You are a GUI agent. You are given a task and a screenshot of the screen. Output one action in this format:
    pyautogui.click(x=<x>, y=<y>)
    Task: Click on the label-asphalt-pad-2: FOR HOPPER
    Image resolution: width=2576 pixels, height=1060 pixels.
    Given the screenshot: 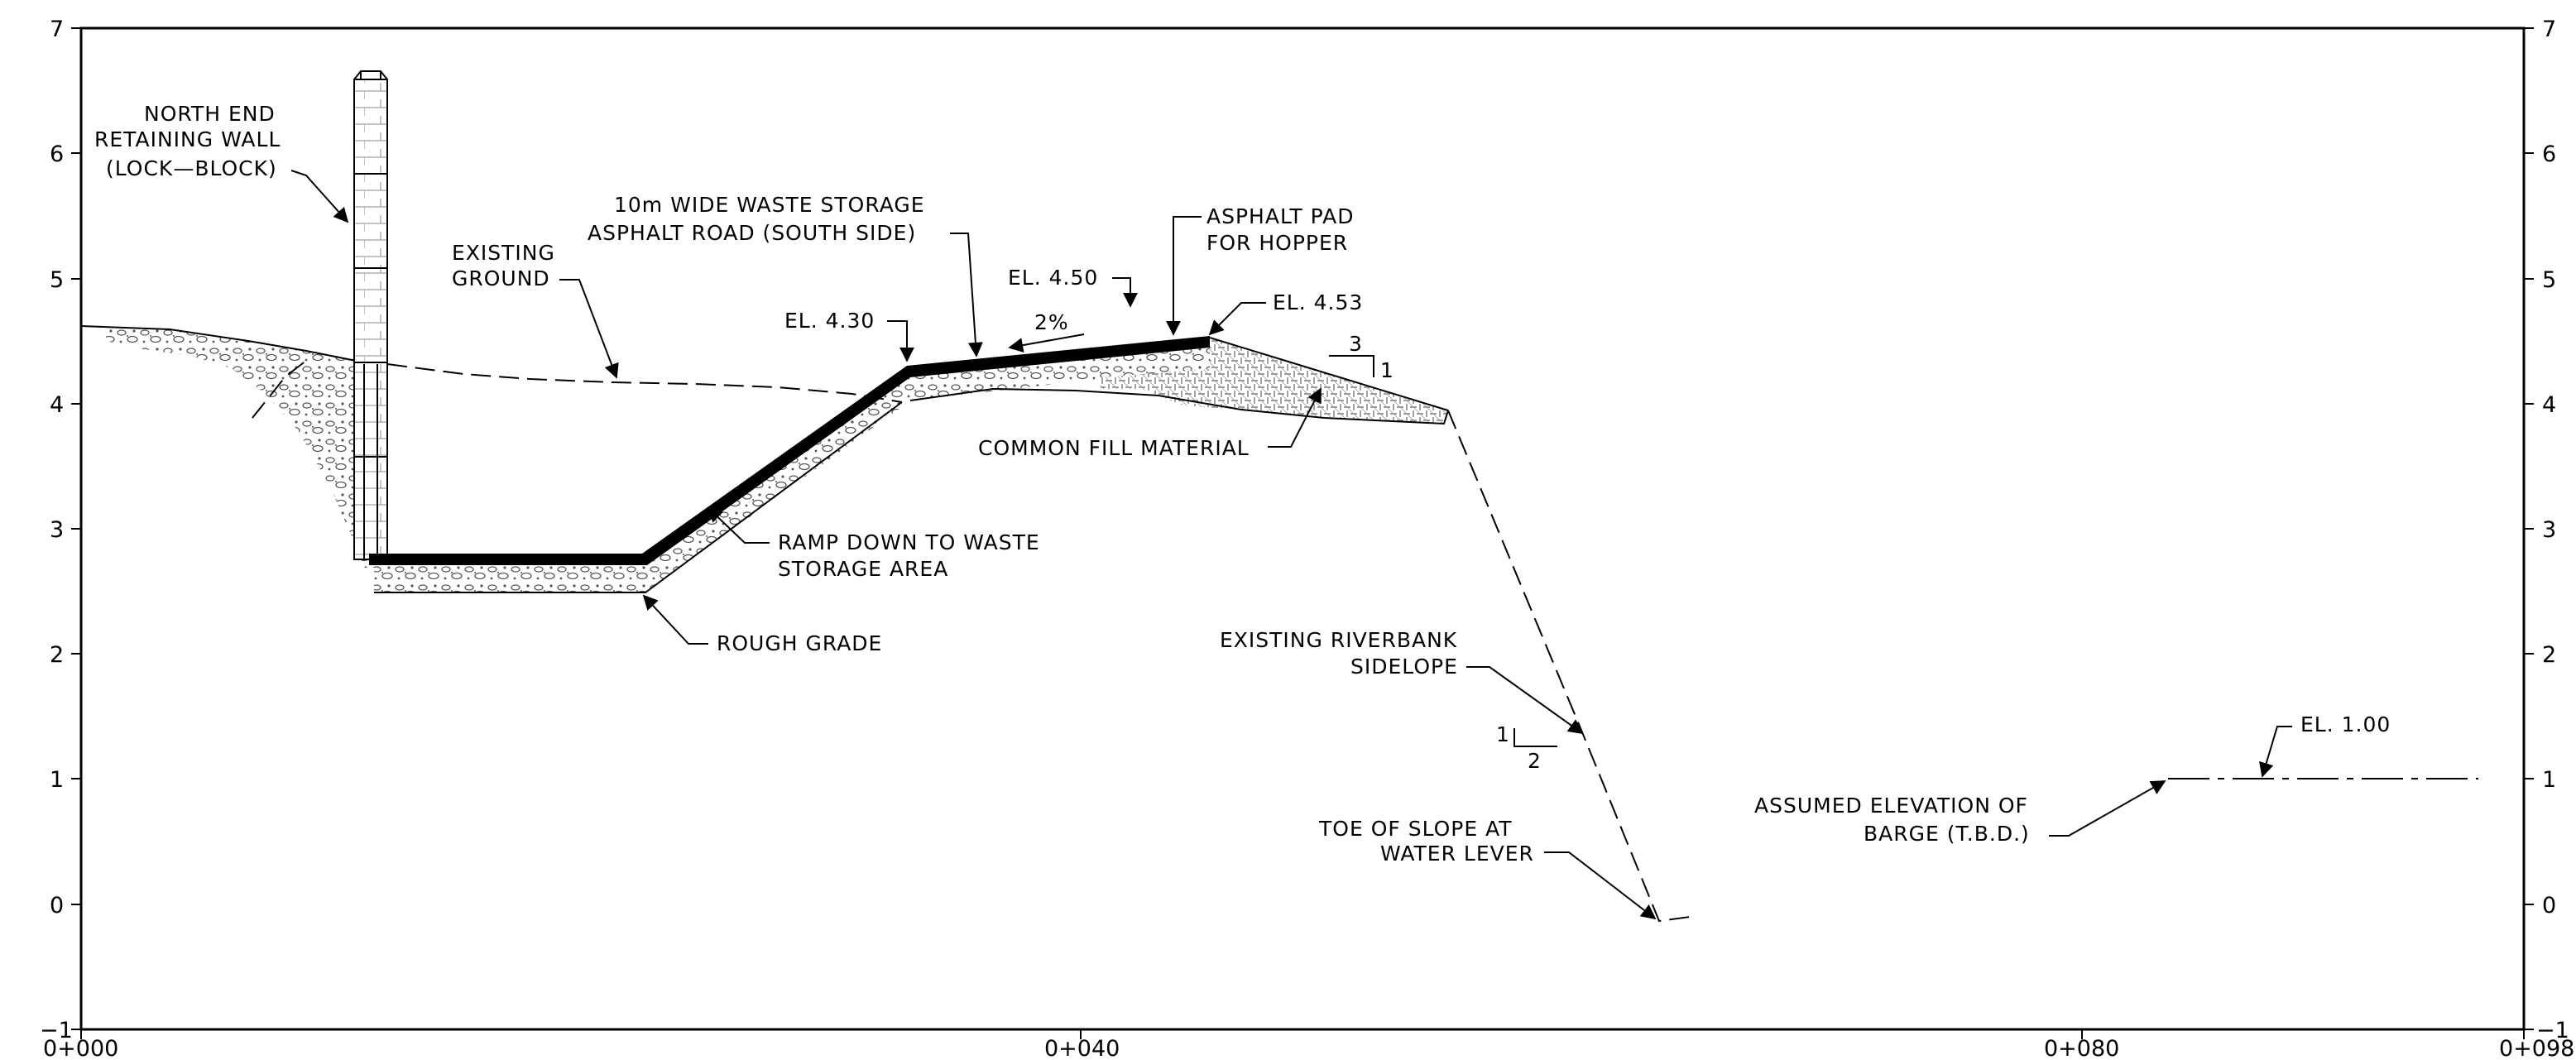 What is the action you would take?
    pyautogui.click(x=1277, y=243)
    